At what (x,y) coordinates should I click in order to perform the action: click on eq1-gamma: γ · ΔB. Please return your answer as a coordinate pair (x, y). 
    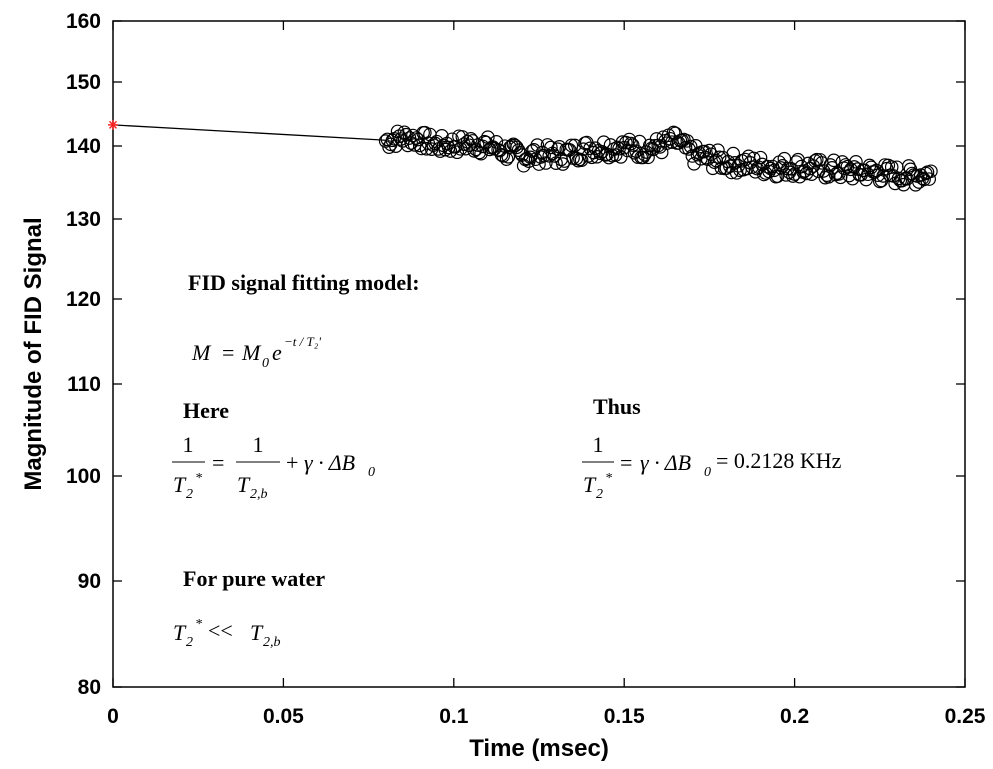
    Looking at the image, I should click on (329, 462).